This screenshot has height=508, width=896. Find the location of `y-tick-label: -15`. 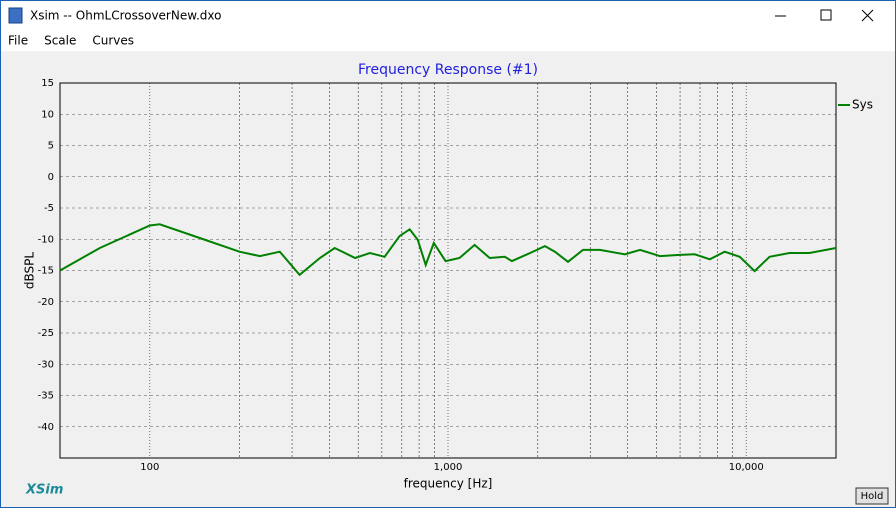

y-tick-label: -15 is located at coordinates (46, 271).